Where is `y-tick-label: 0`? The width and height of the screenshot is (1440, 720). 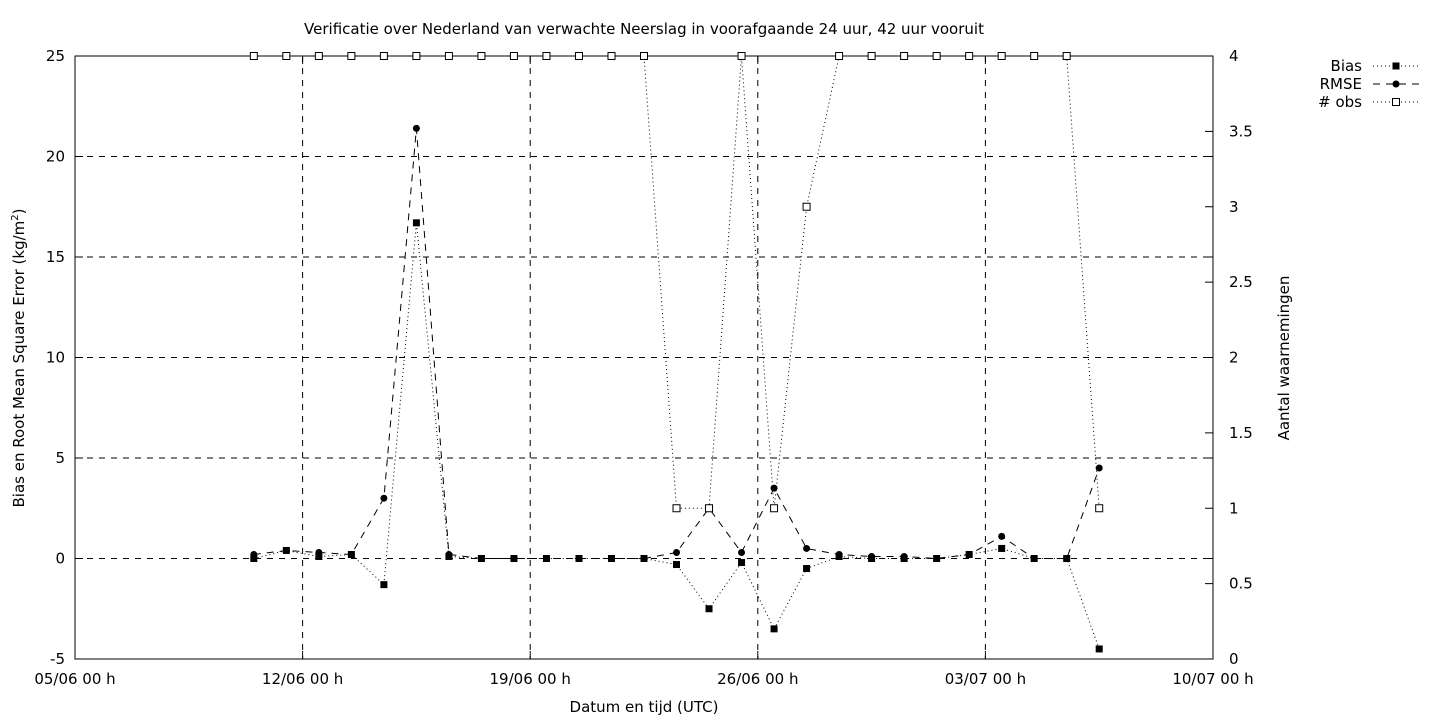
y-tick-label: 0 is located at coordinates (60, 559).